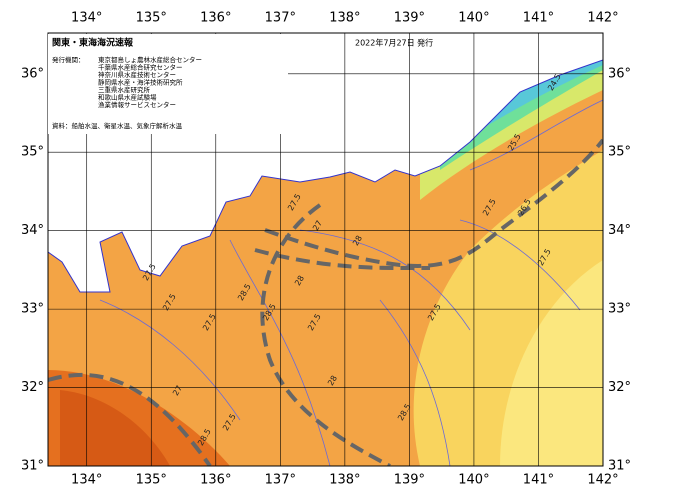 The width and height of the screenshot is (700, 499). Describe the element at coordinates (551, 363) in the screenshot. I see `cool-field` at that location.